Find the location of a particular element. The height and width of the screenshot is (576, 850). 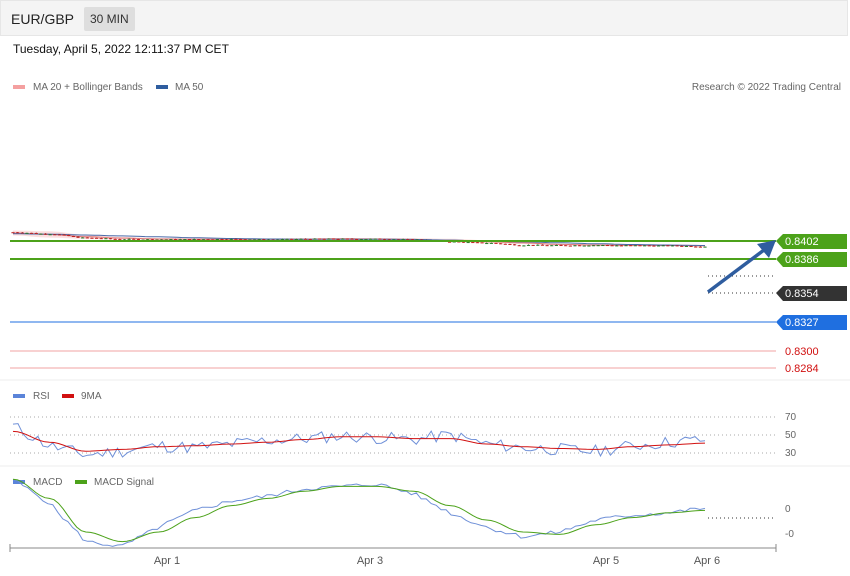

legend-swatch-9ma is located at coordinates (68, 396).